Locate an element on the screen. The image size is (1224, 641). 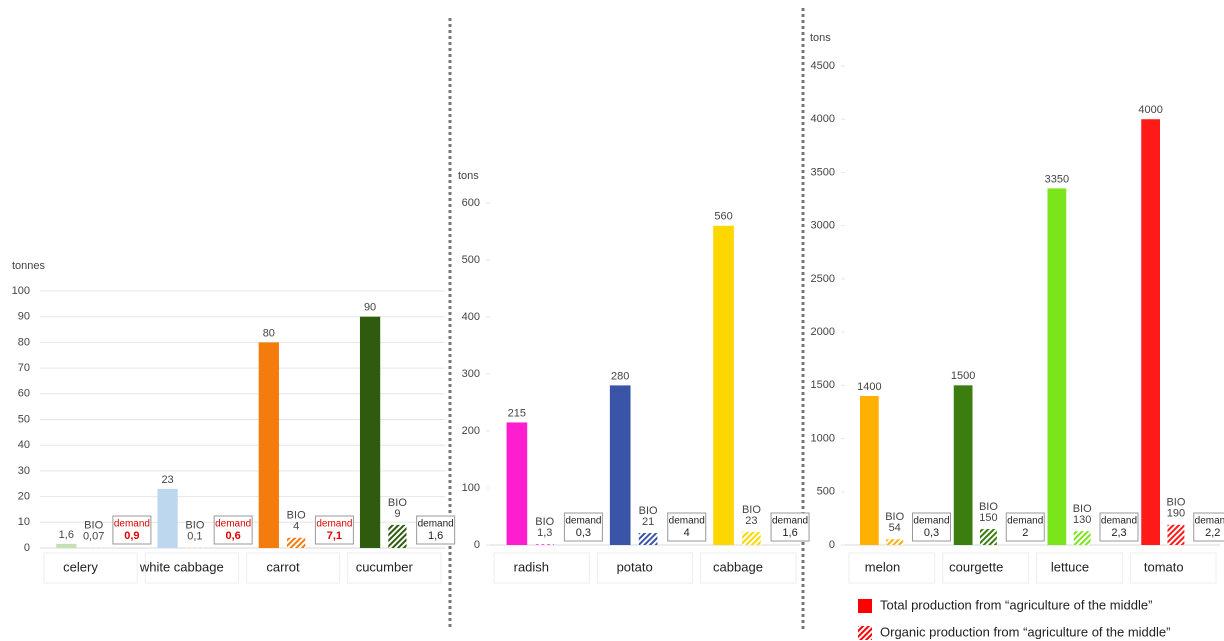
x-tick-label: carrot is located at coordinates (283, 566).